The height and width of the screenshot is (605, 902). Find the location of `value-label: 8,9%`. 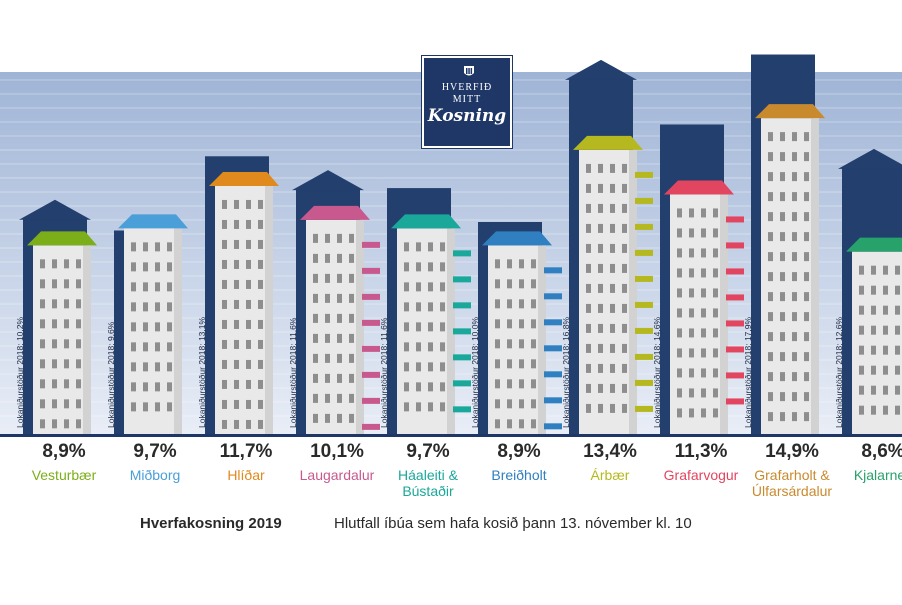

value-label: 8,9% is located at coordinates (64, 451).